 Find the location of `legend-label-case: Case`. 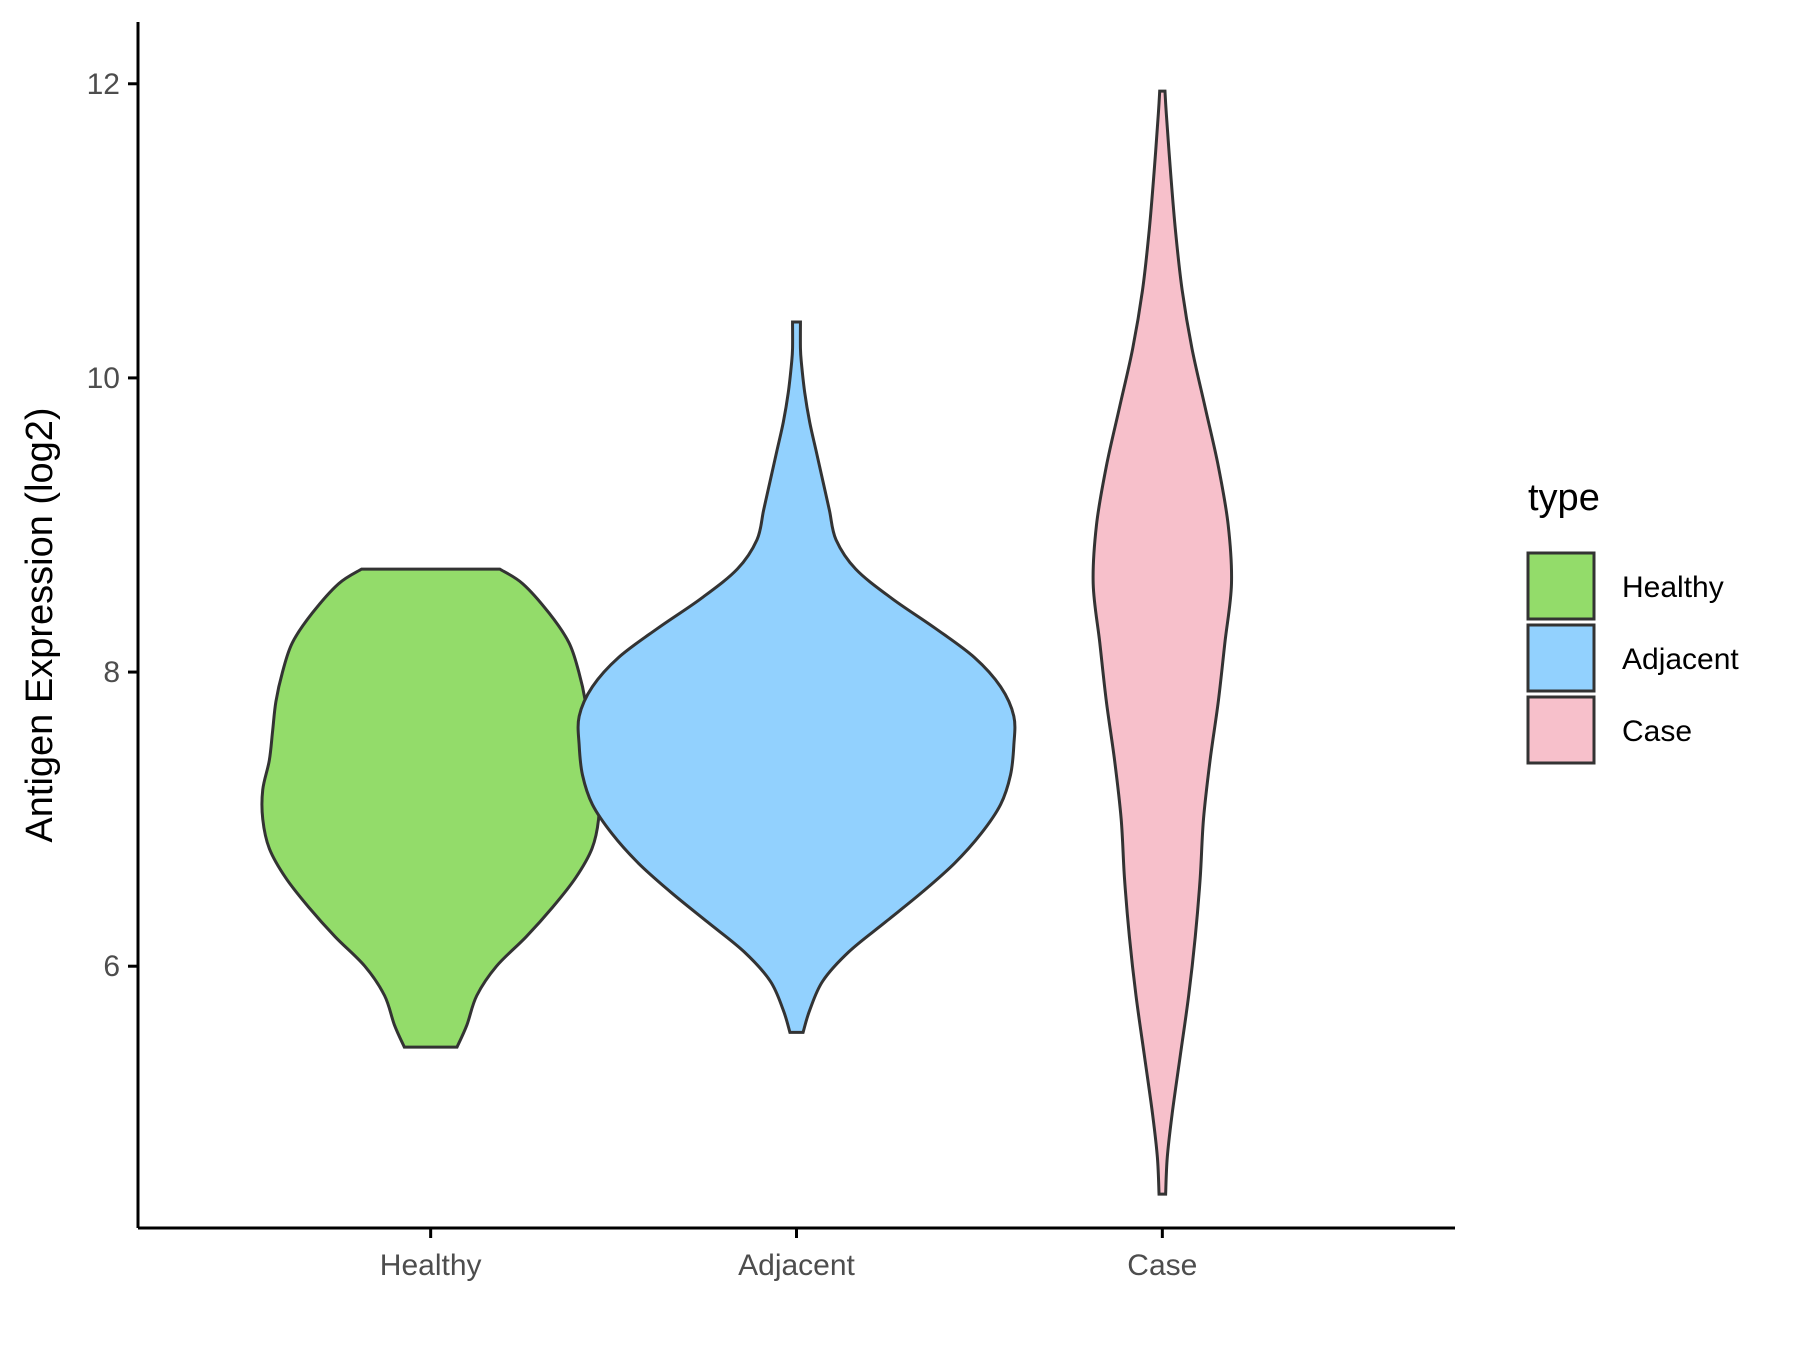

legend-label-case: Case is located at coordinates (1657, 731).